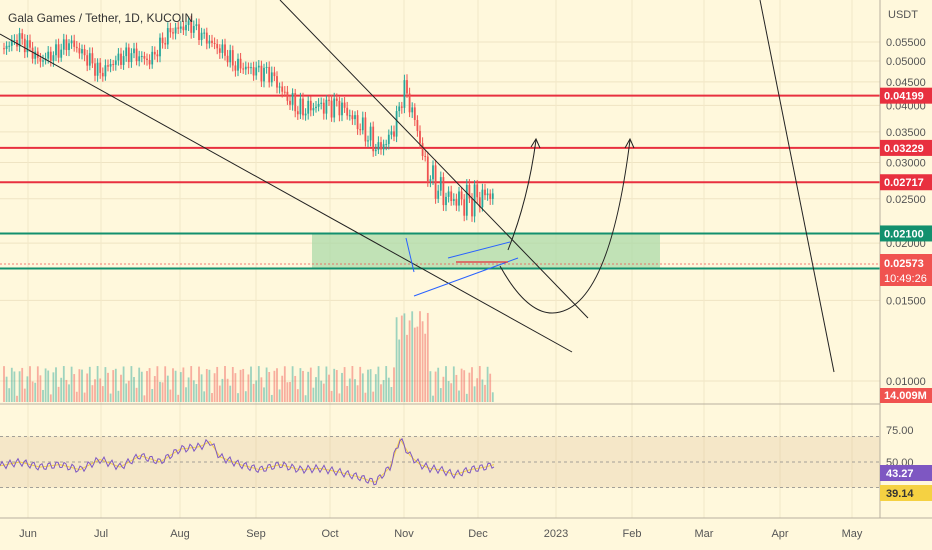 This screenshot has height=550, width=932. What do you see at coordinates (535, 143) in the screenshot?
I see `projection-breakout-arrowhead` at bounding box center [535, 143].